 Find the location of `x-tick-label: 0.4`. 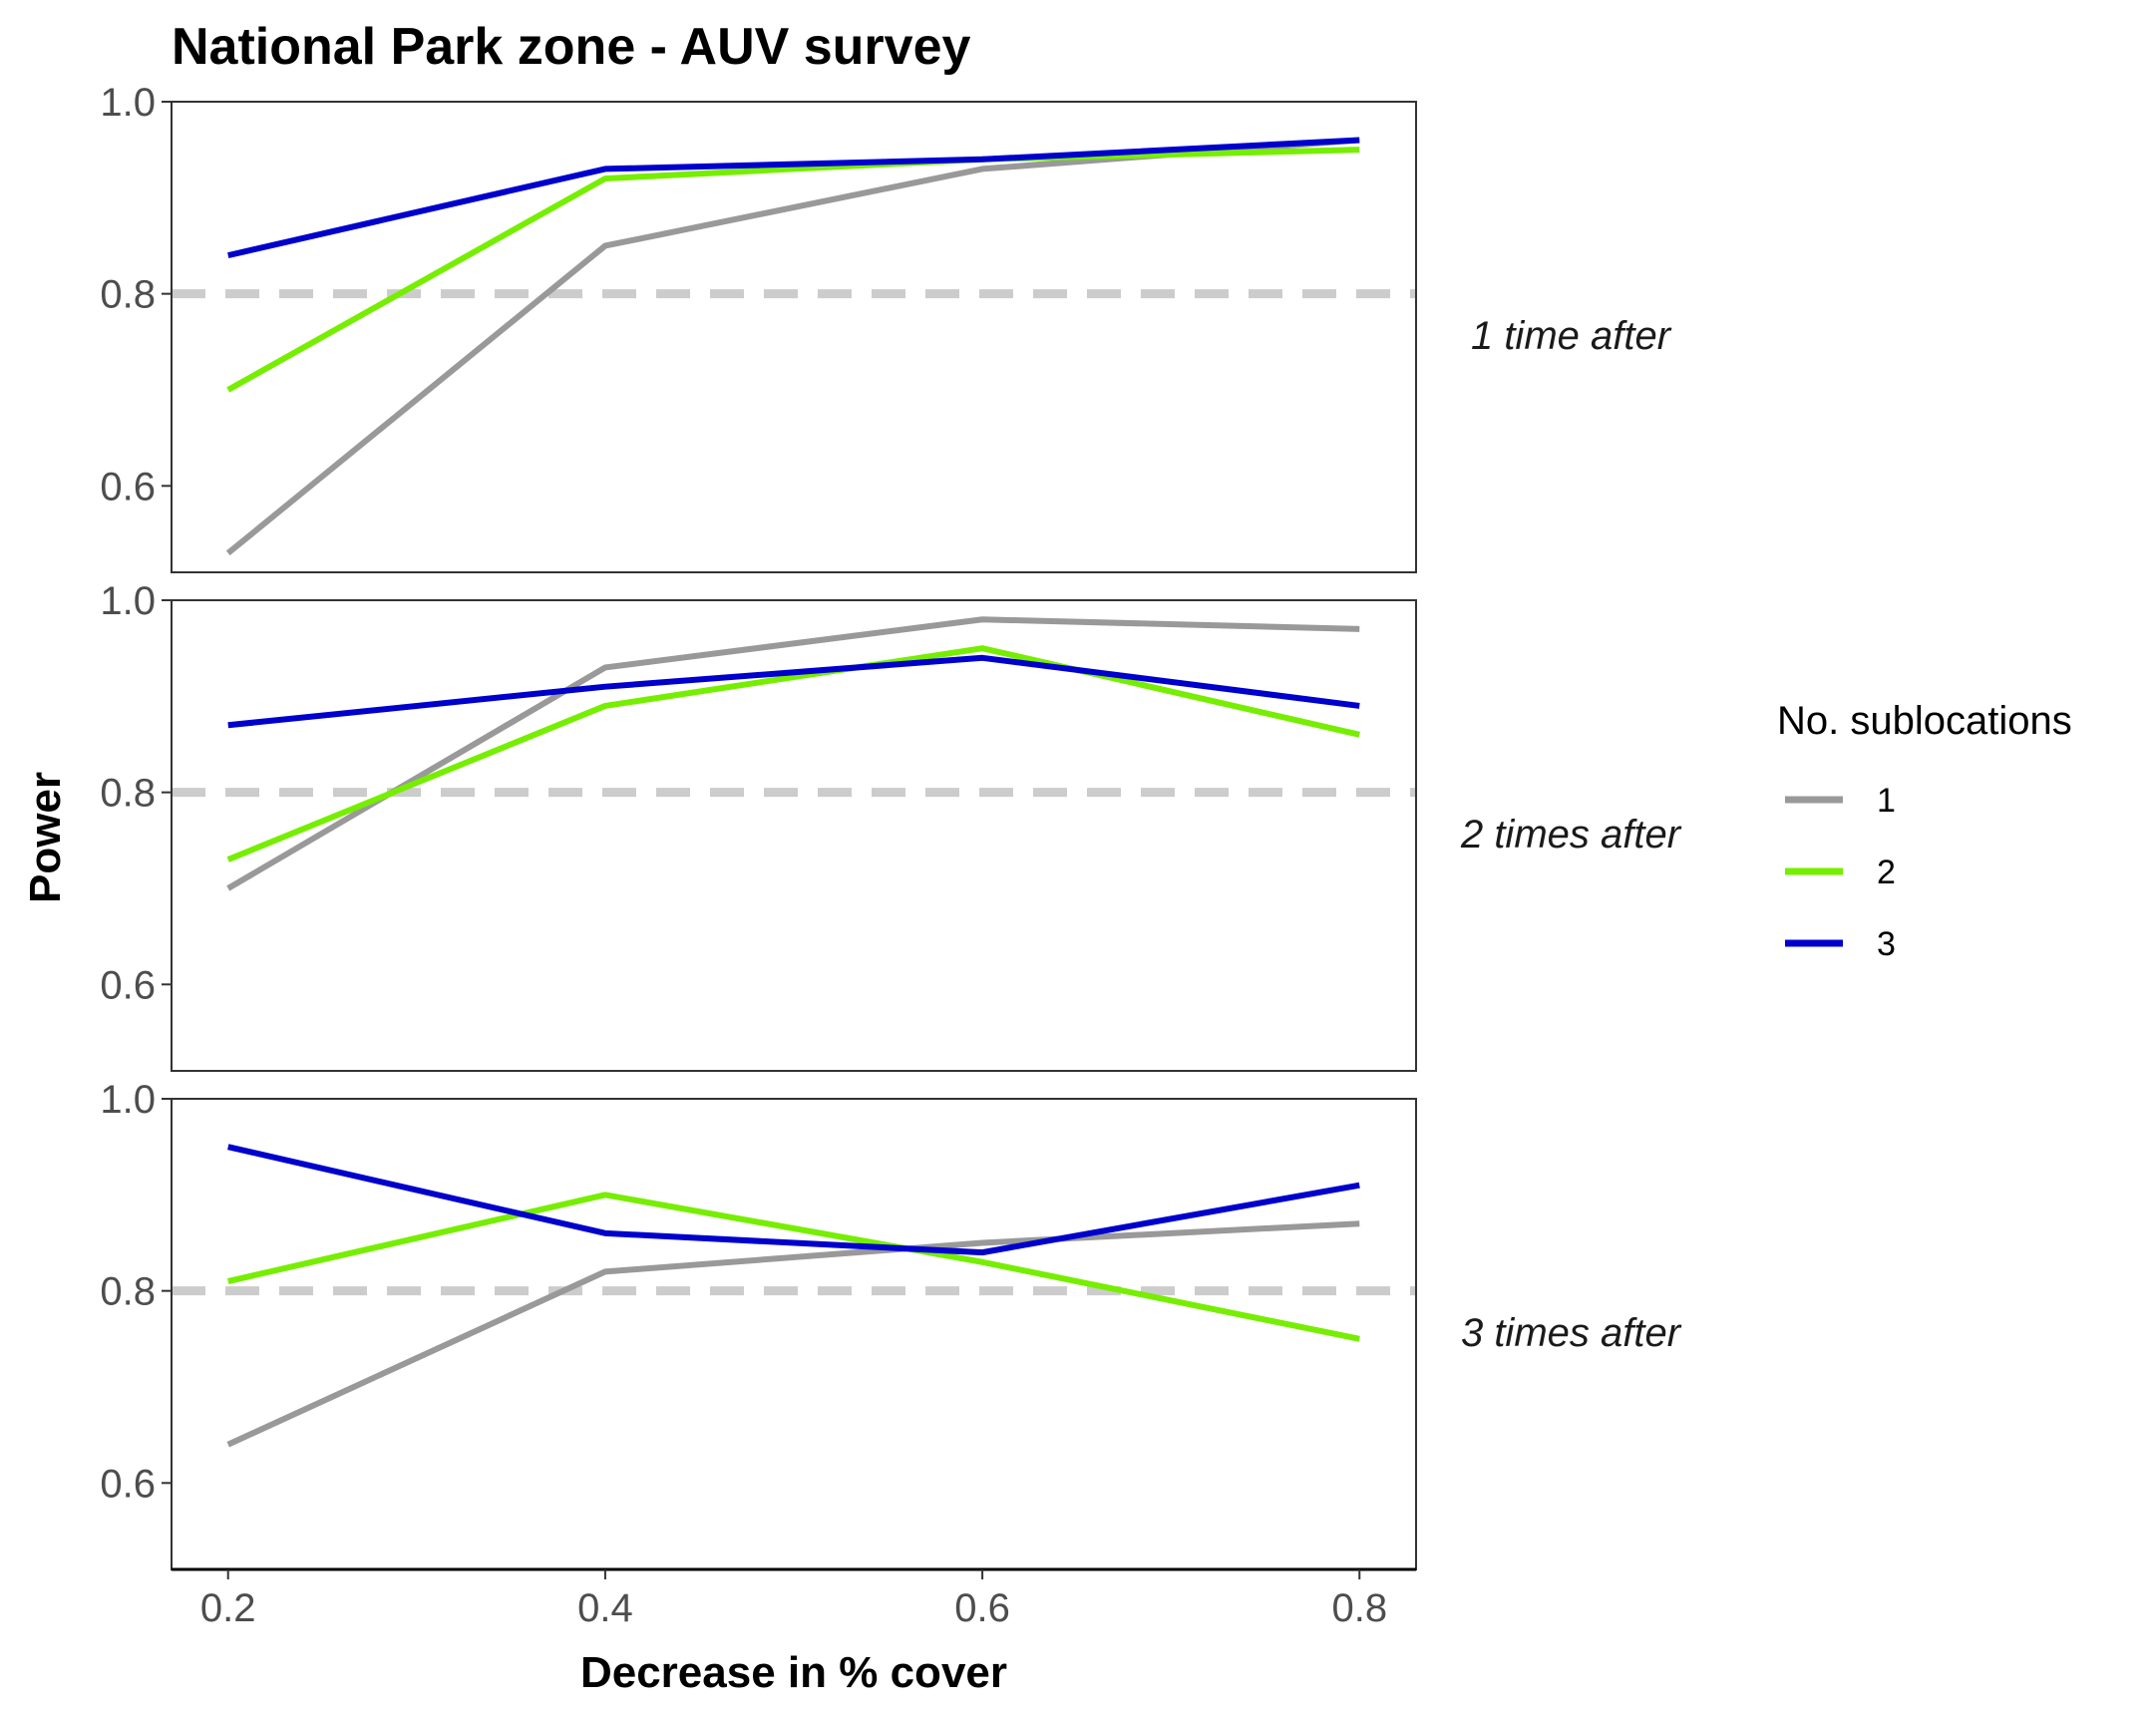

x-tick-label: 0.4 is located at coordinates (605, 1608).